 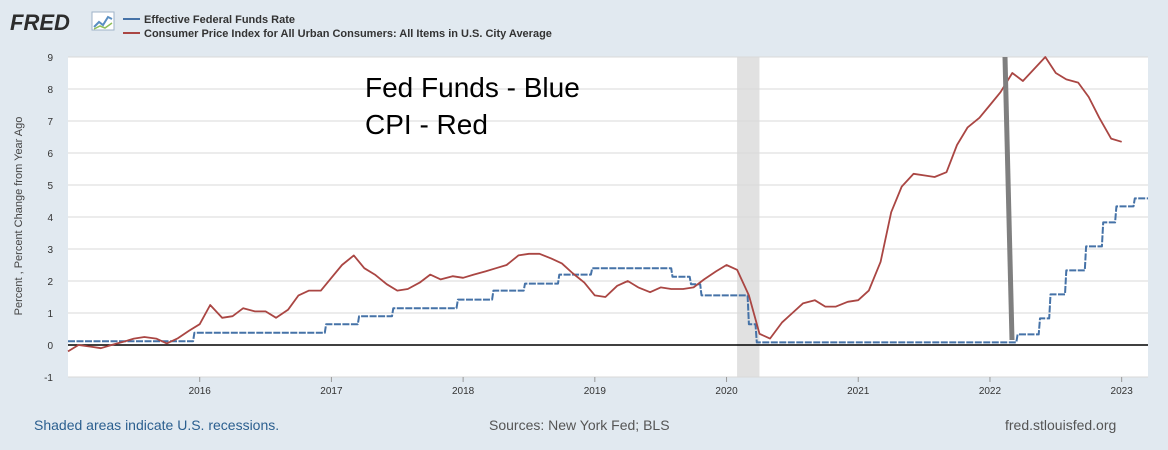 I want to click on y-tick-label: 6, so click(x=50, y=154).